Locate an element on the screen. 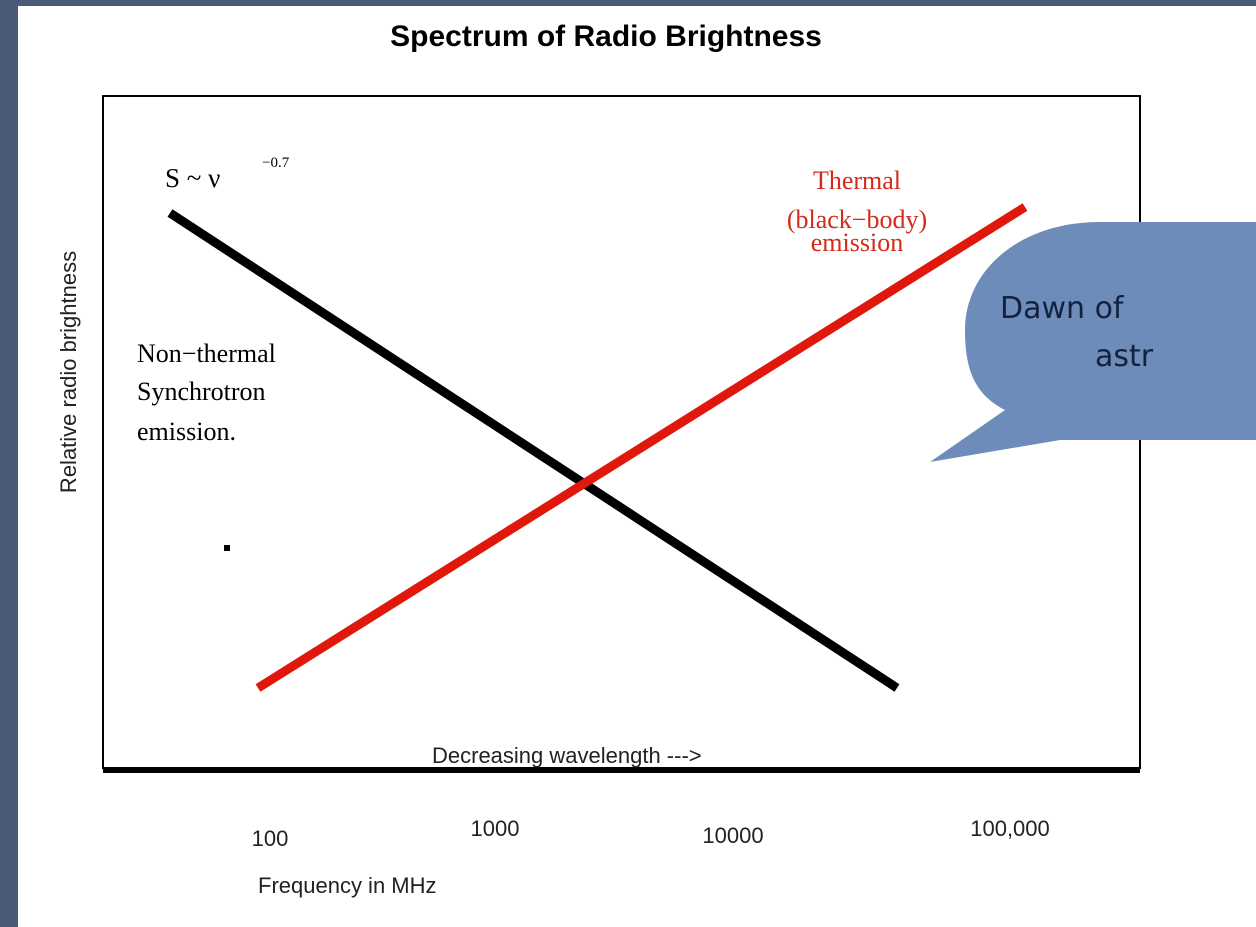 The image size is (1256, 927). x-tick-label: 1000 is located at coordinates (495, 828).